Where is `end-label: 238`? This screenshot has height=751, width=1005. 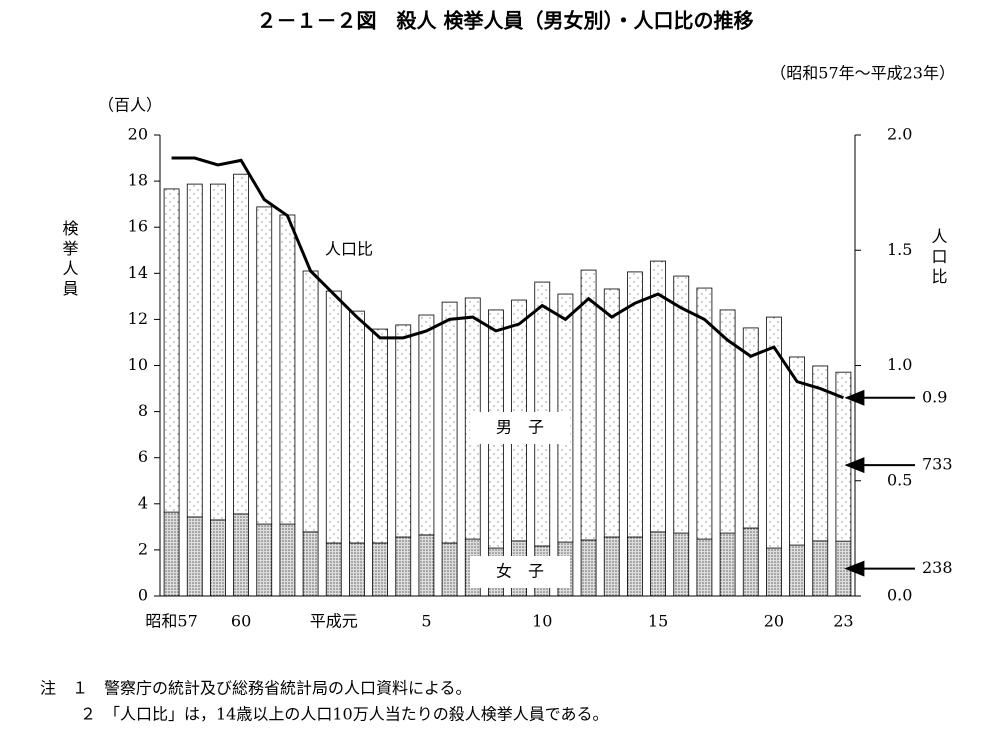
end-label: 238 is located at coordinates (937, 567).